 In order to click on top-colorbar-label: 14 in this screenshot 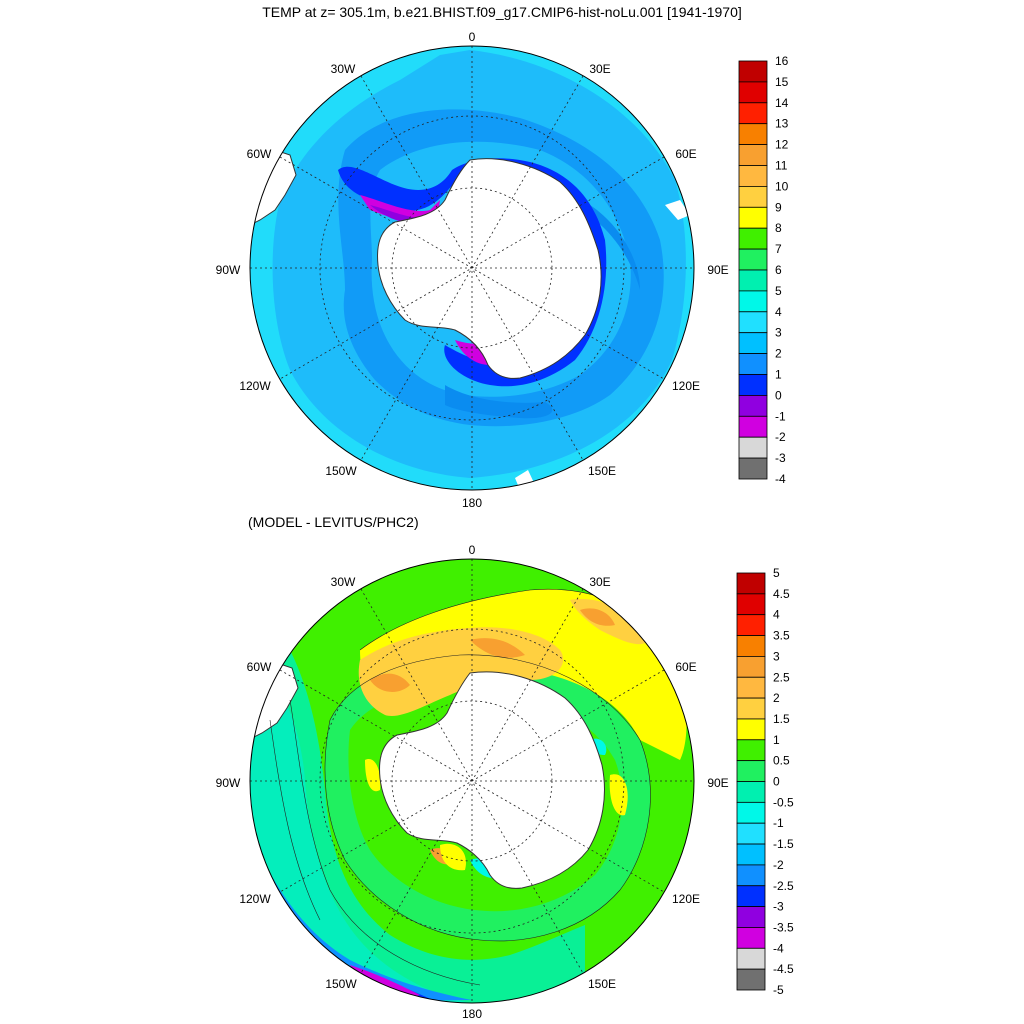, I will do `click(782, 103)`.